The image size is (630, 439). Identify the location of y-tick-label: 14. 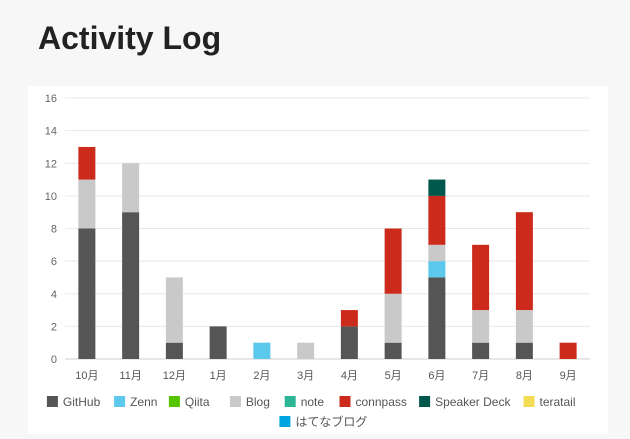
(51, 132).